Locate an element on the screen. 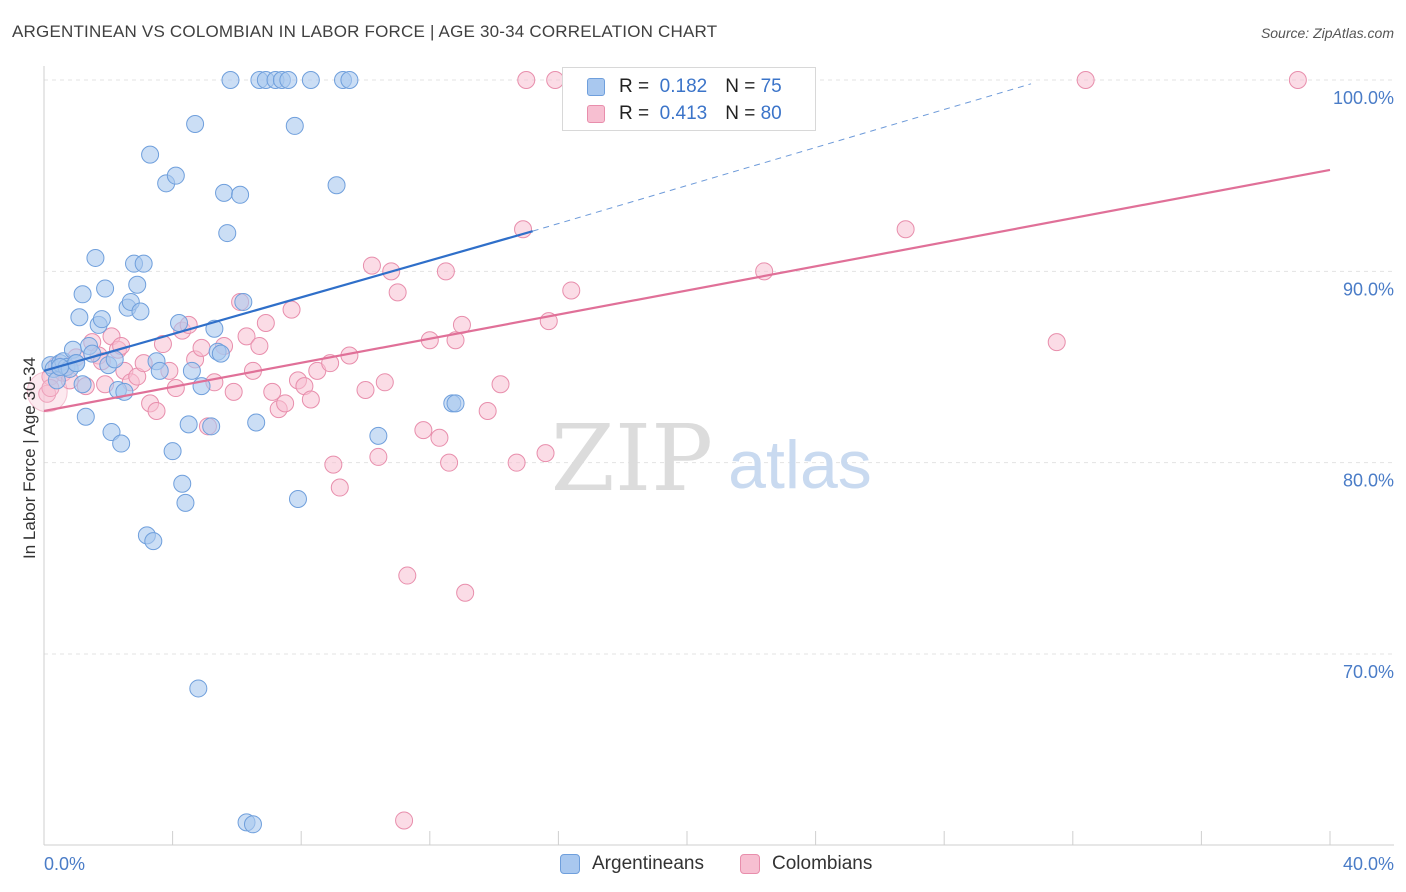 The image size is (1406, 892). legend-row-colombians: R = 0.413 N = 80 is located at coordinates (684, 114).